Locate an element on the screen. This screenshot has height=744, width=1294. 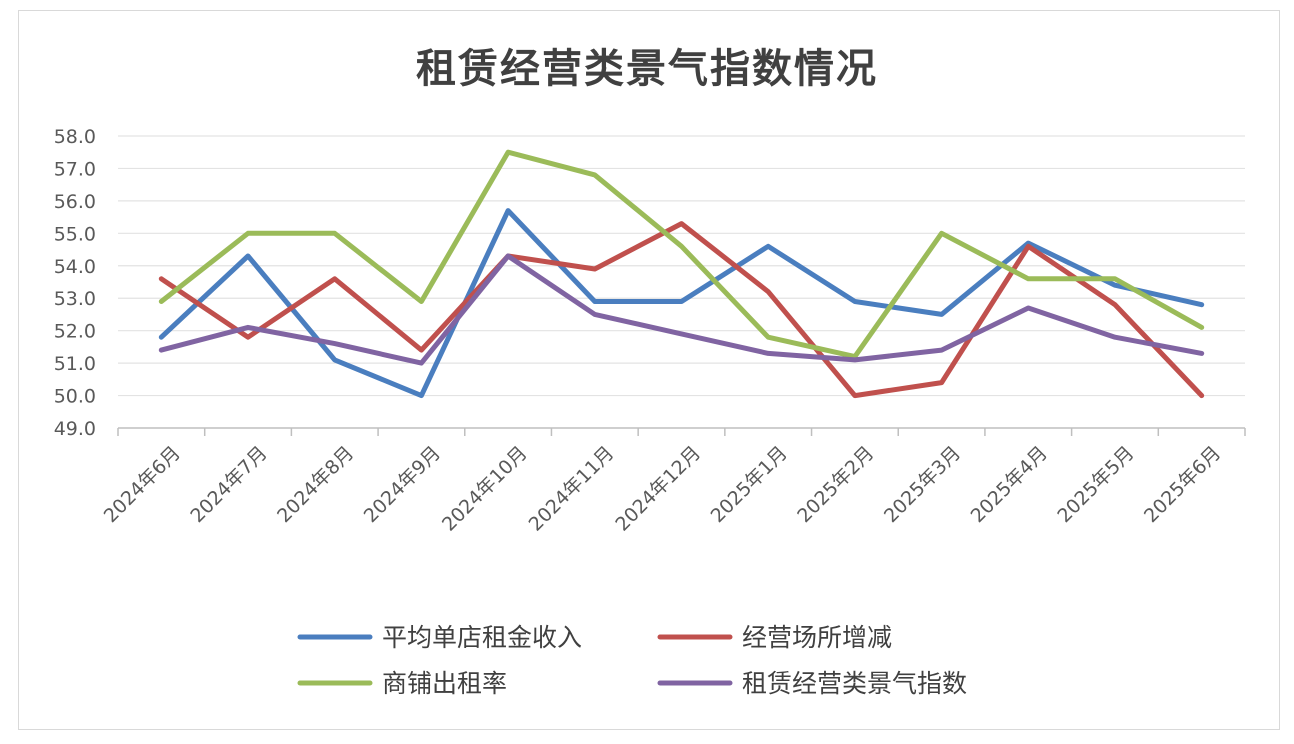
legend-label: 平均单店租金收入 is located at coordinates (482, 637).